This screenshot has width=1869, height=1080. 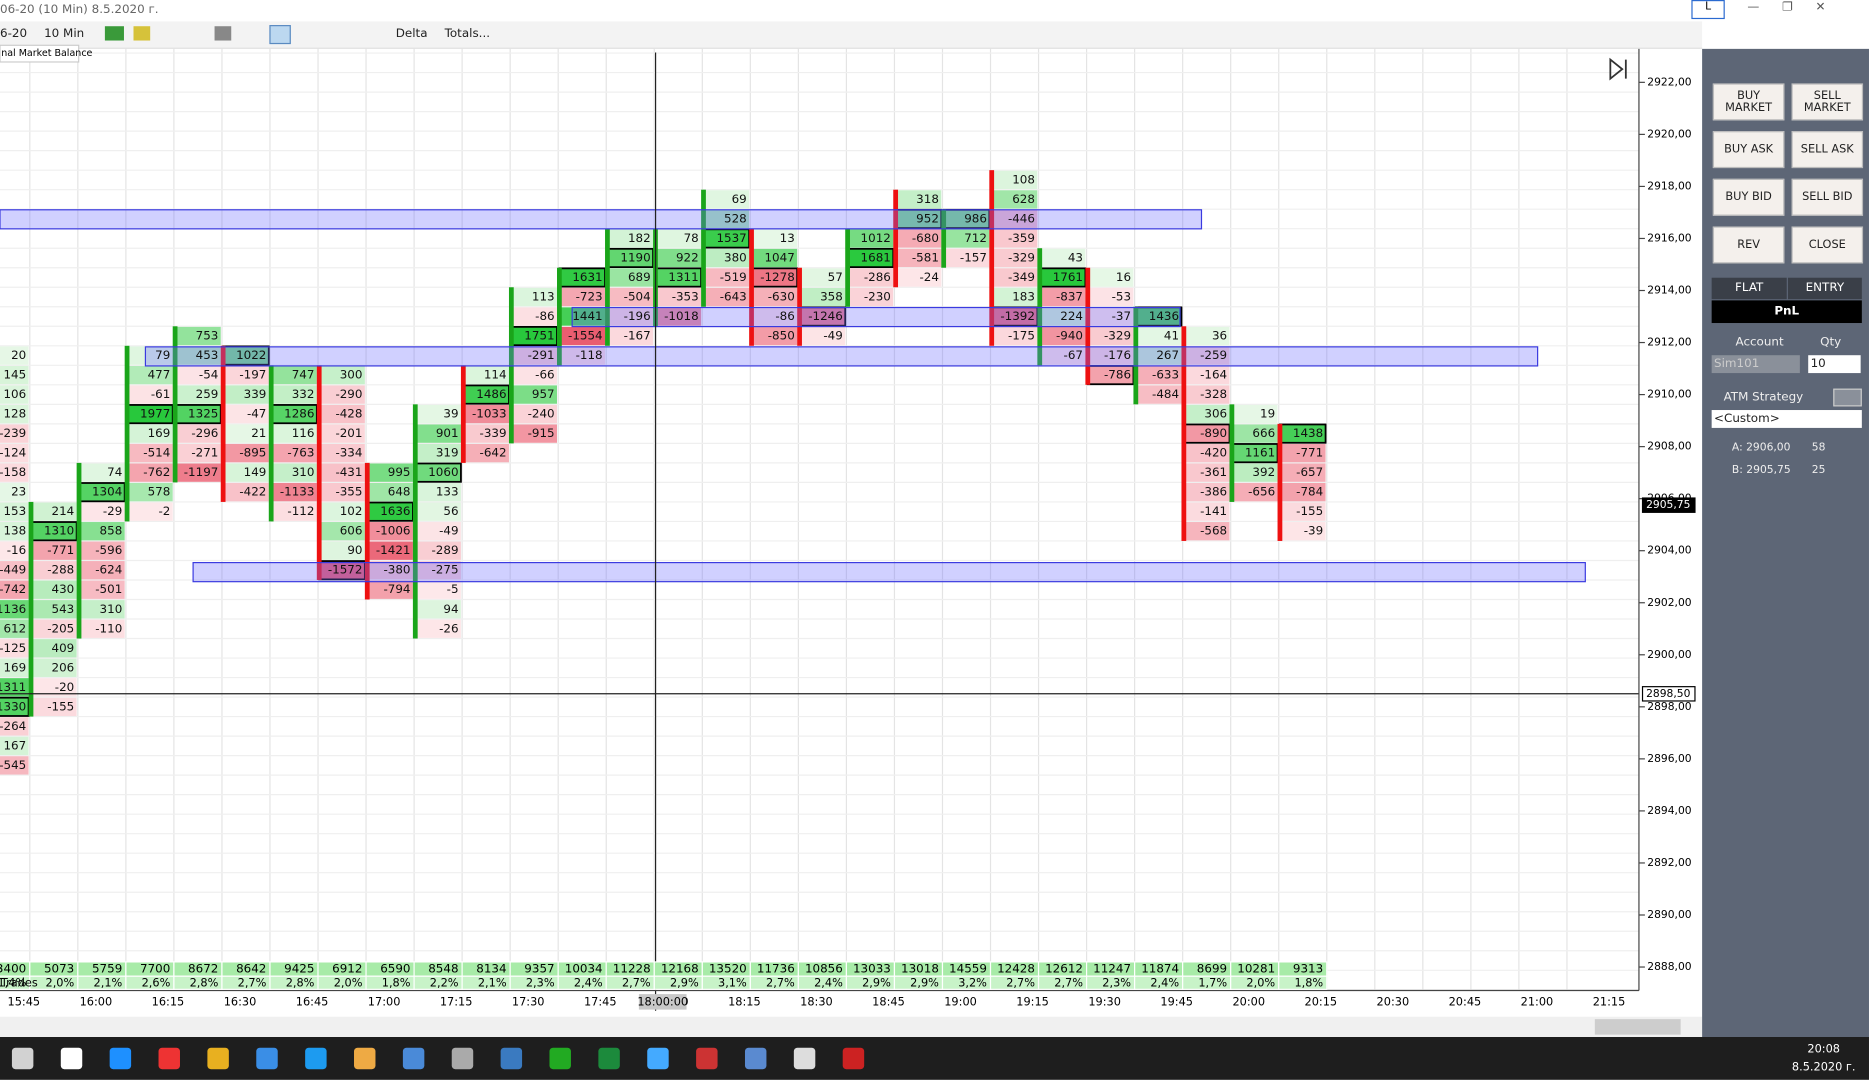 What do you see at coordinates (303, 472) in the screenshot?
I see `delta-value: 310` at bounding box center [303, 472].